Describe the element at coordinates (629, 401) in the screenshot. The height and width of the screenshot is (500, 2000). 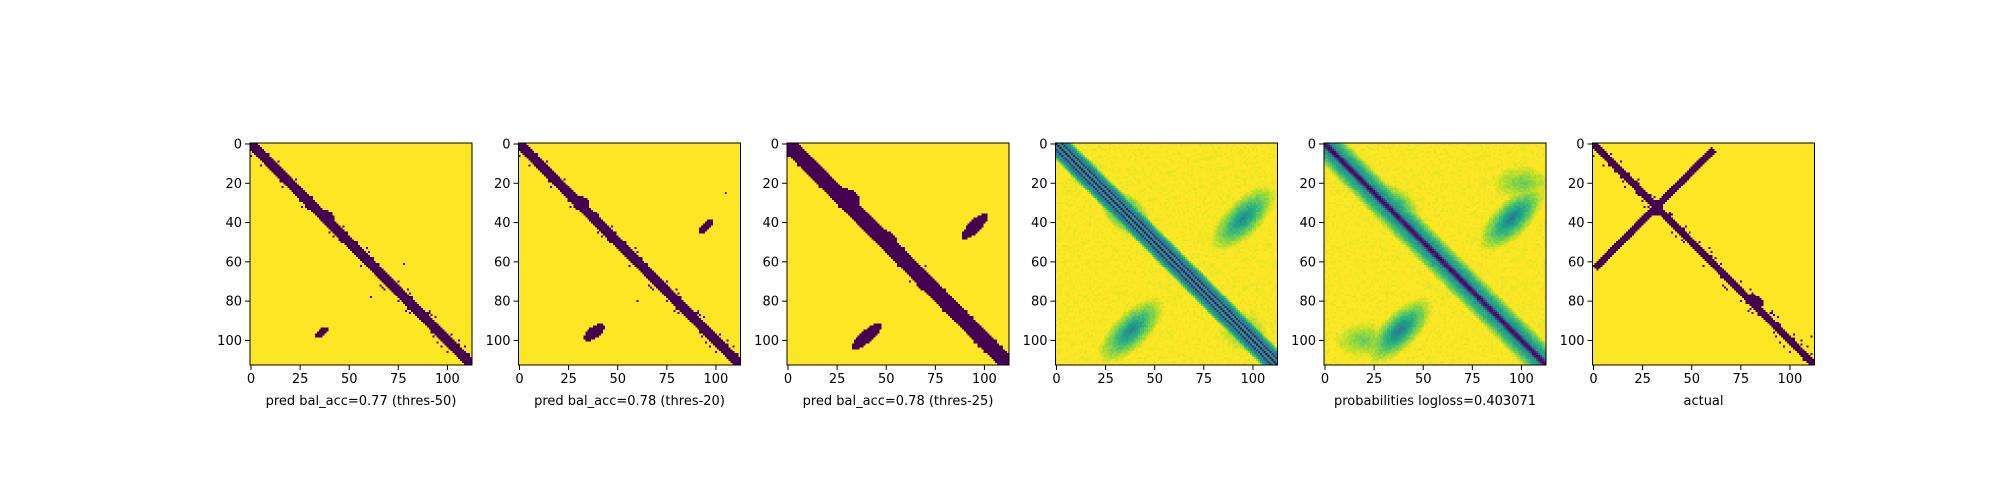
I see `x-axis-label: pred bal_acc=0.78 (thres-20)` at that location.